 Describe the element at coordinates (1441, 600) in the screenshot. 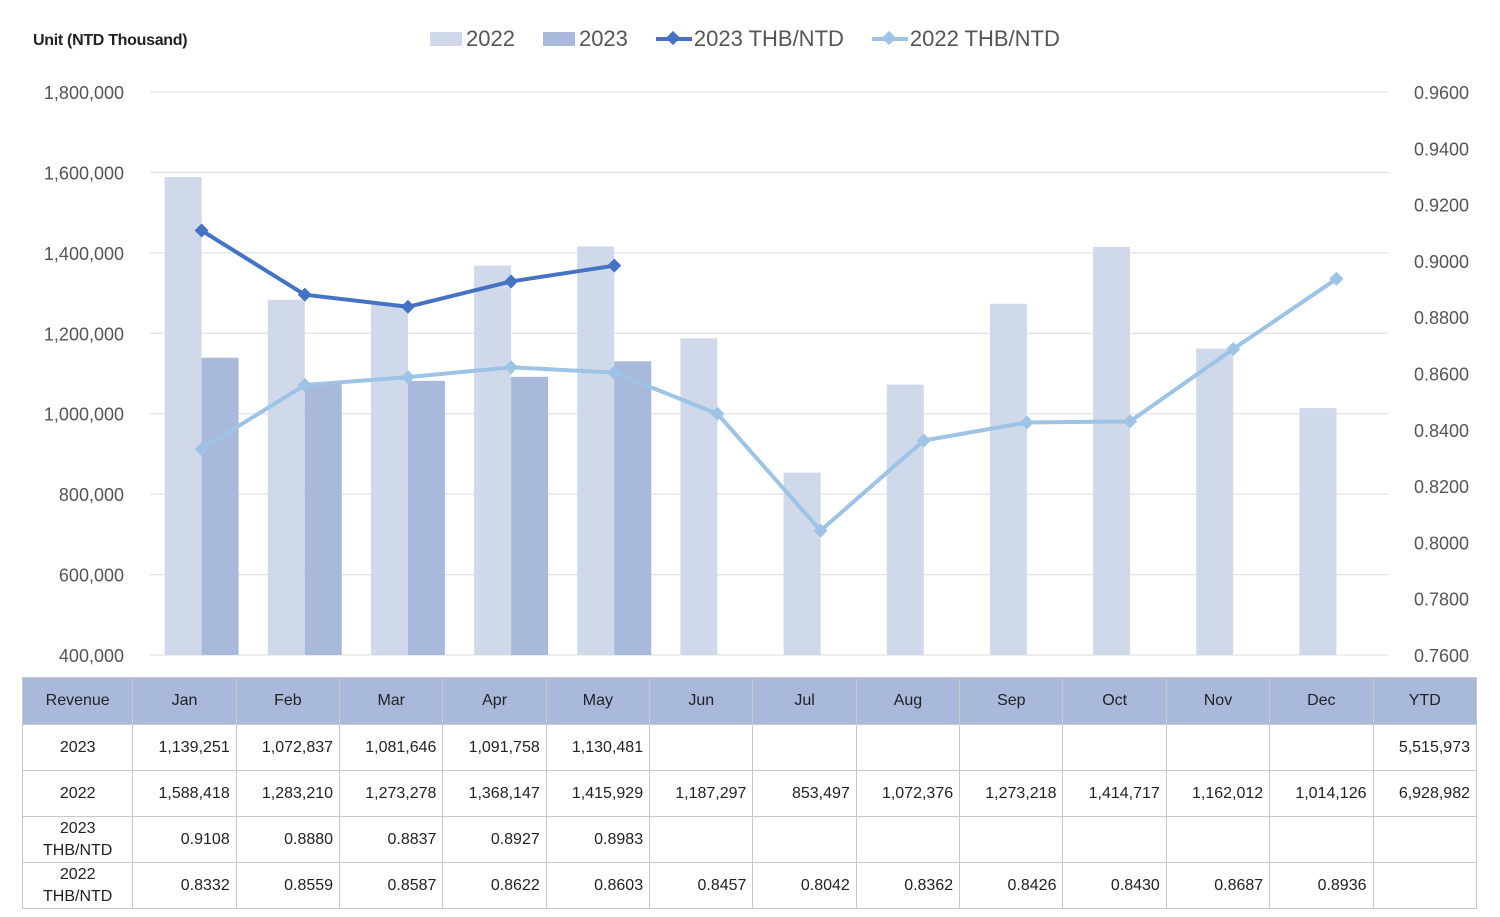

I see `right-axis-tick-label: 0.7800` at that location.